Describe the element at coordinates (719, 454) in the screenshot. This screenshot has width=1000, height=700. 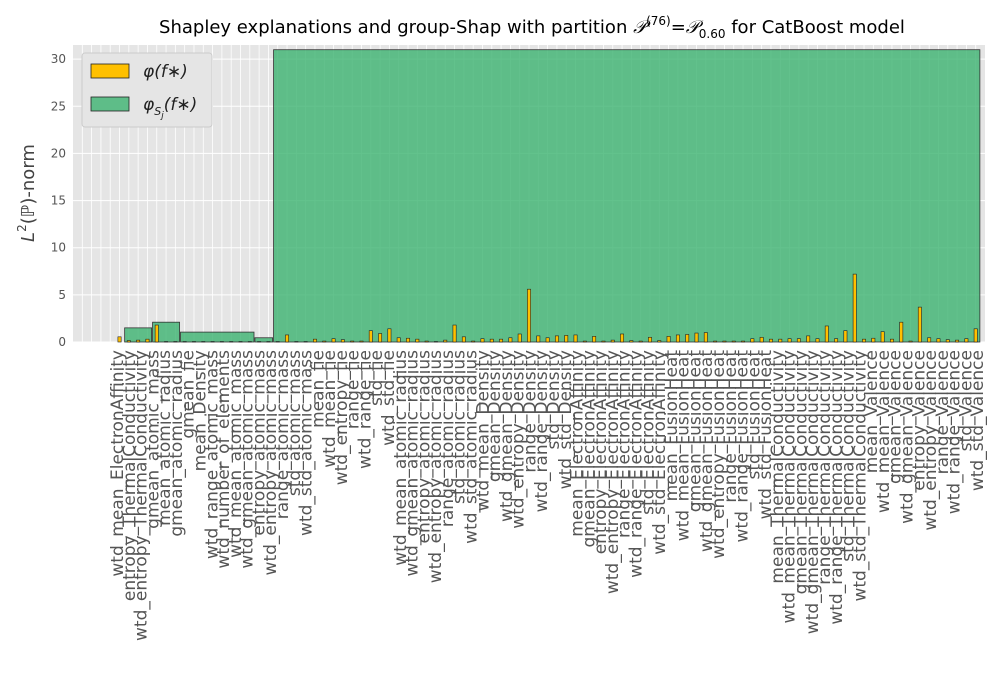
I see `x-tick-label: wtd_entropy_FusionHeat` at that location.